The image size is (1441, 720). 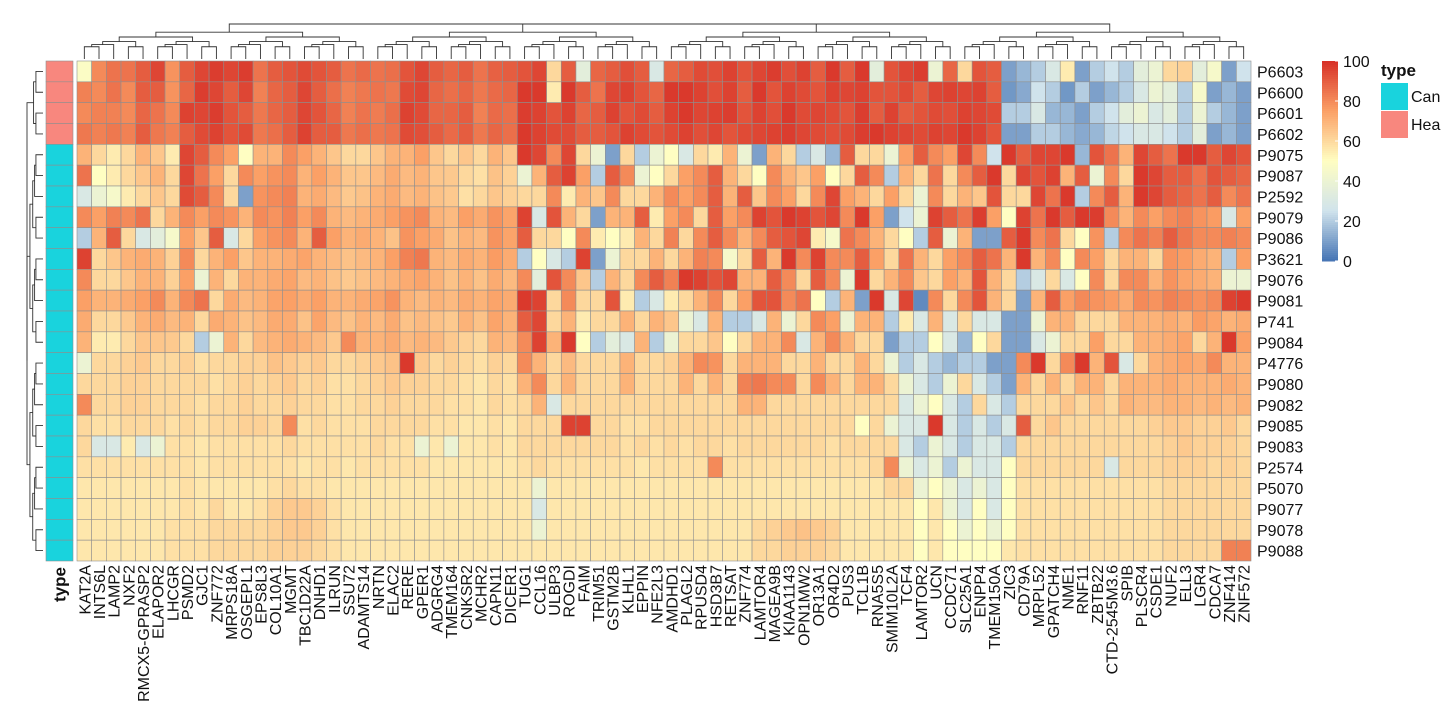 What do you see at coordinates (1394, 124) in the screenshot?
I see `legend-swatch` at bounding box center [1394, 124].